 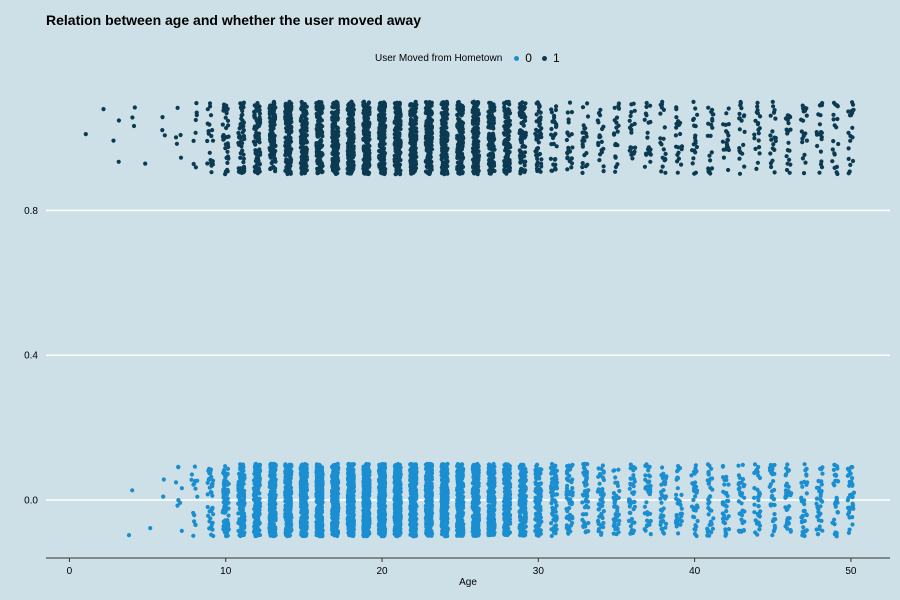 I want to click on legend-item-0: 0, so click(x=523, y=58).